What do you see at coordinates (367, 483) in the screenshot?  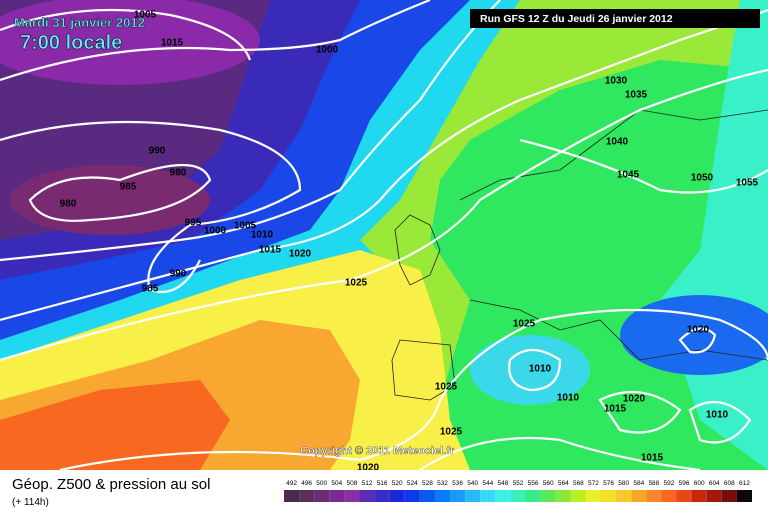 I see `legend-label: 512` at bounding box center [367, 483].